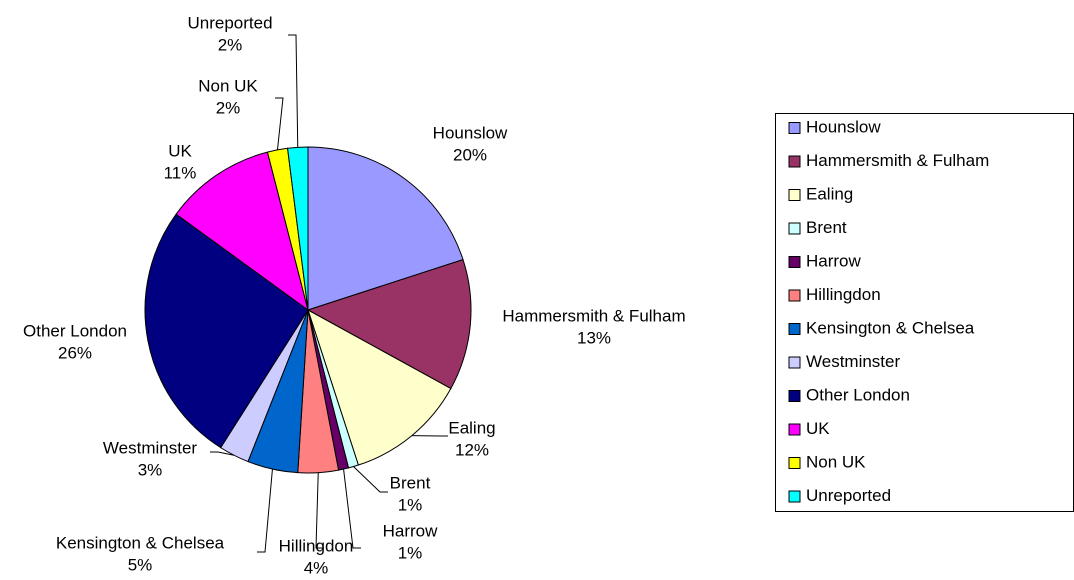  What do you see at coordinates (843, 294) in the screenshot?
I see `legend-label: Hillingdon` at bounding box center [843, 294].